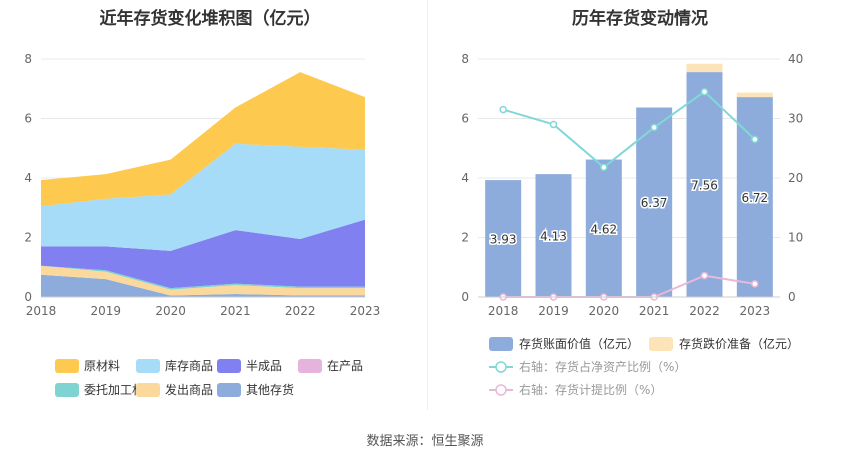 The width and height of the screenshot is (850, 458). Describe the element at coordinates (661, 344) in the screenshot. I see `legend-swatch-reserve` at that location.